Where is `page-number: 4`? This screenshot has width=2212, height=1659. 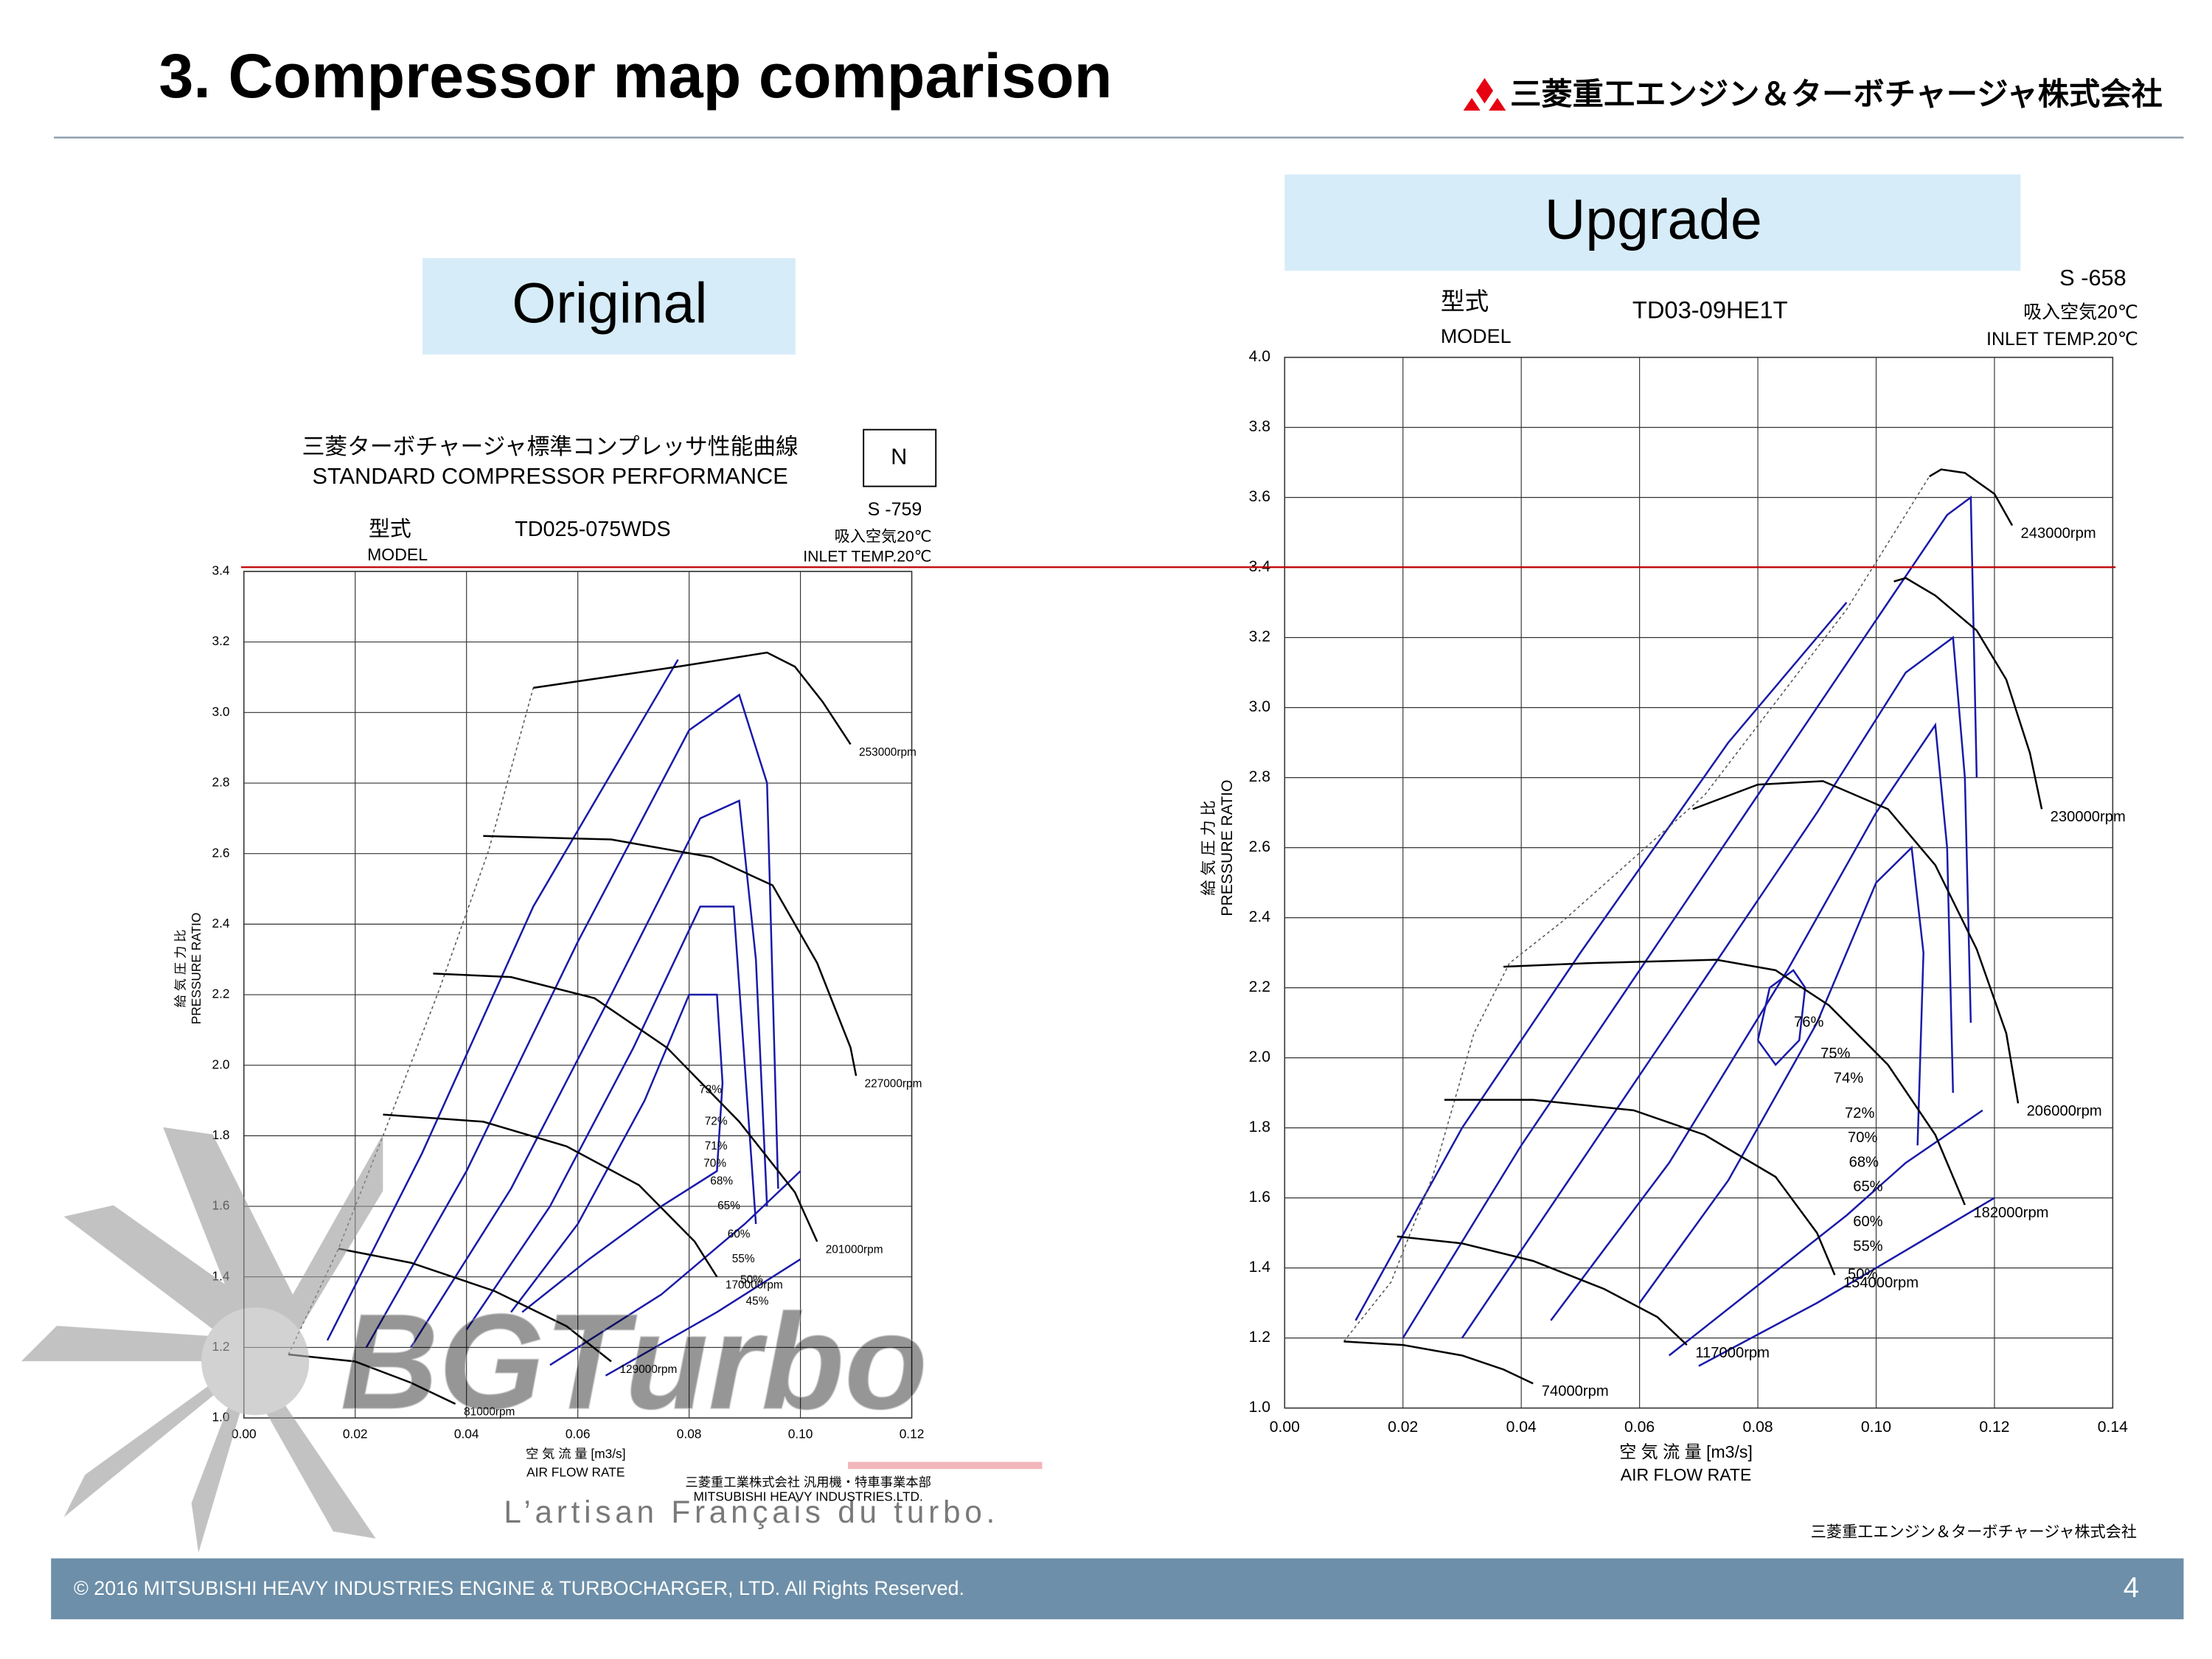 page-number: 4 is located at coordinates (2131, 1588).